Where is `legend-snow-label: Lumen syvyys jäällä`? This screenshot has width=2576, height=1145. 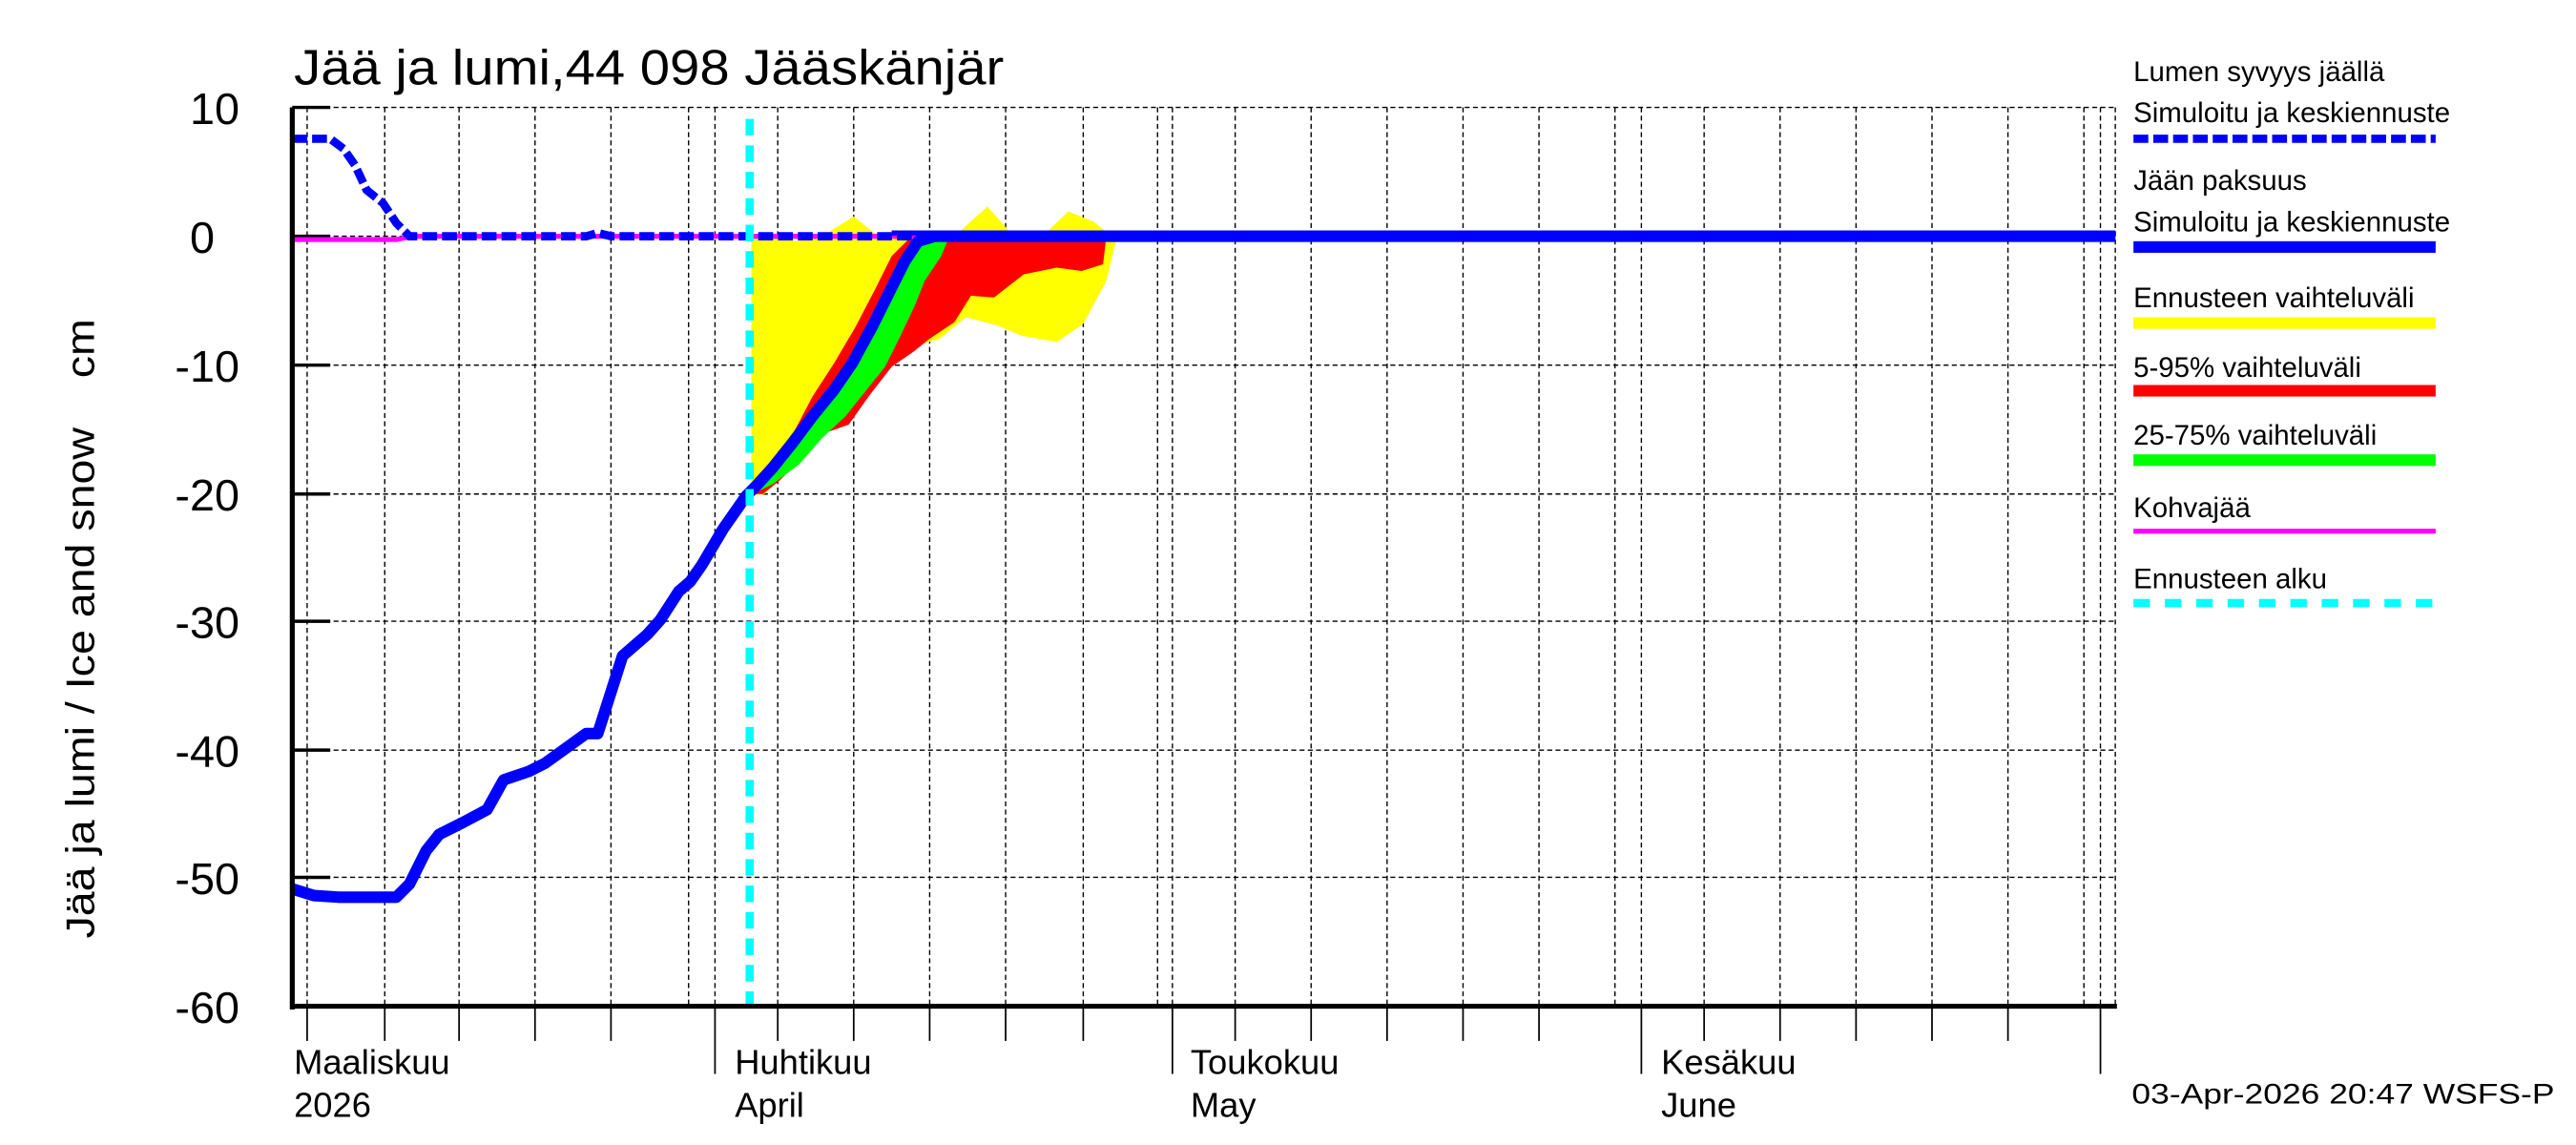
legend-snow-label: Lumen syvyys jäällä is located at coordinates (2259, 72).